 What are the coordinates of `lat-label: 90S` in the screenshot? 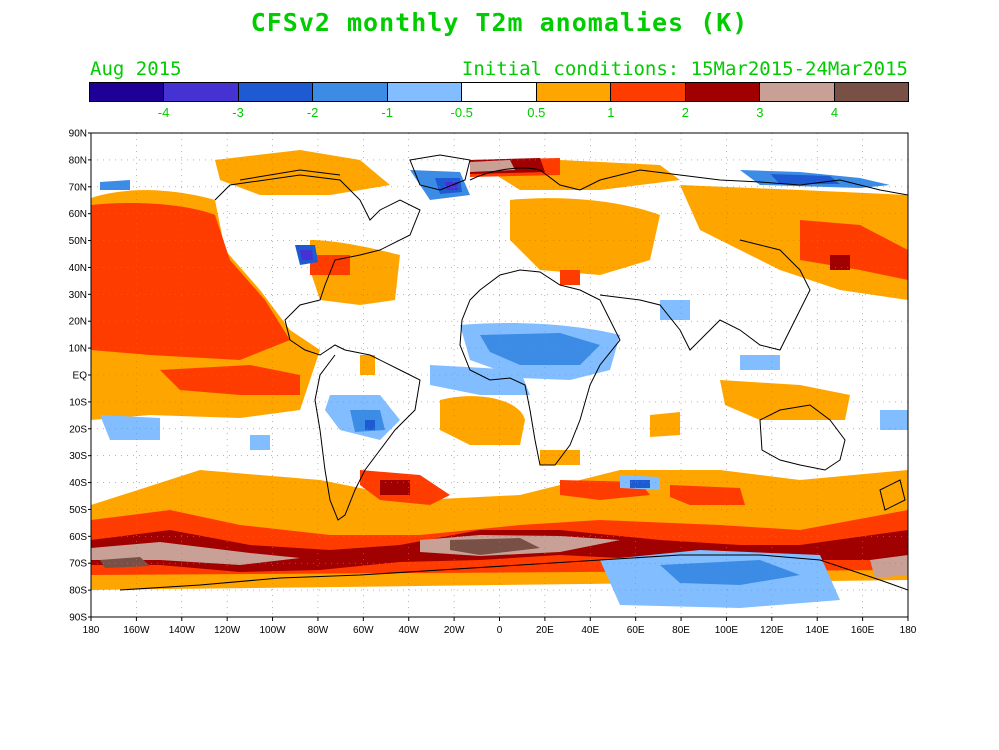 It's located at (78, 618).